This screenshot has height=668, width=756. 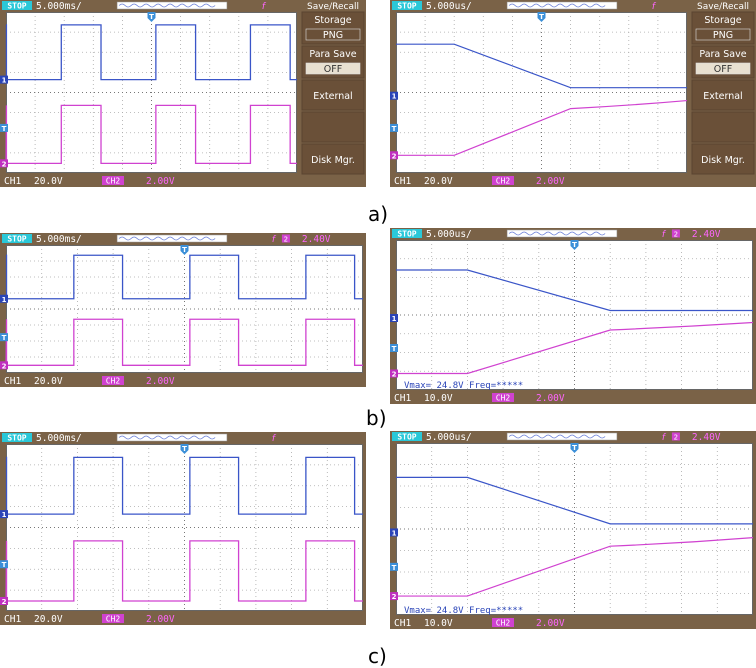 What do you see at coordinates (449, 6) in the screenshot?
I see `timebase-readout: 5.000us/` at bounding box center [449, 6].